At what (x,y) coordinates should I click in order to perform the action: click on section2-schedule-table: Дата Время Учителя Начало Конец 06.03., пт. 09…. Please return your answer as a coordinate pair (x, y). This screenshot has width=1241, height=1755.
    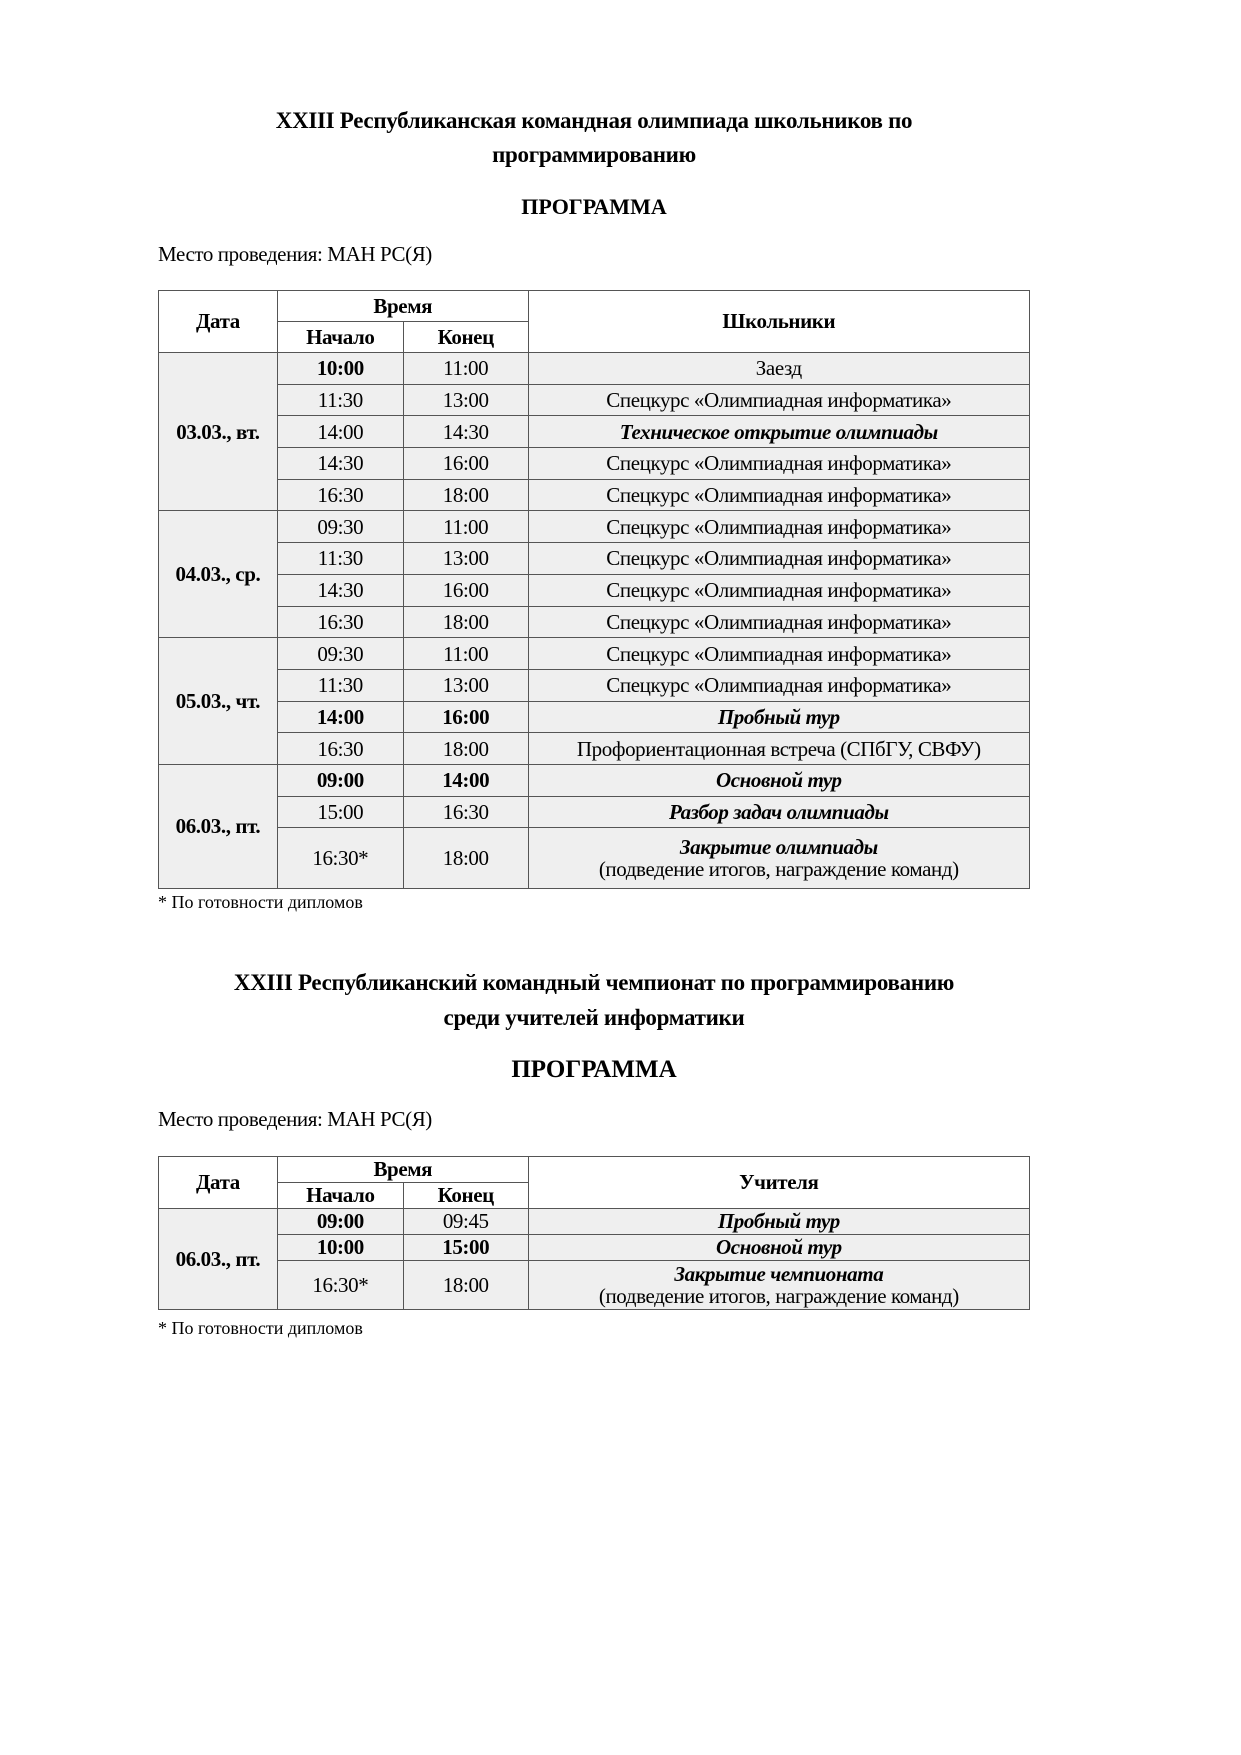
    Looking at the image, I should click on (594, 1233).